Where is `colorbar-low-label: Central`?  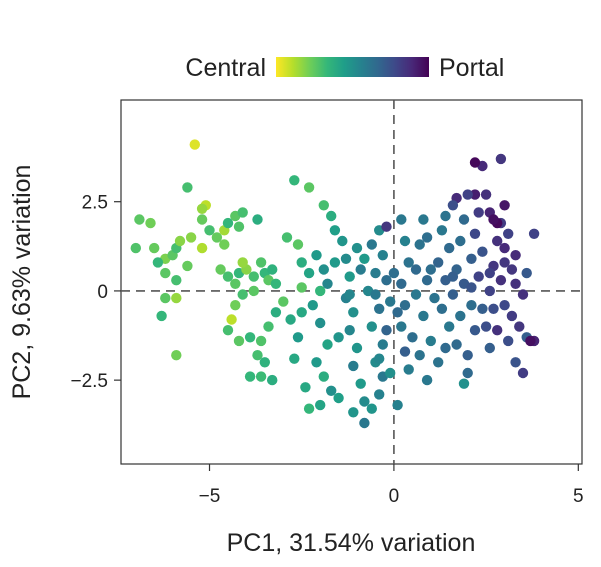
colorbar-low-label: Central is located at coordinates (225, 68).